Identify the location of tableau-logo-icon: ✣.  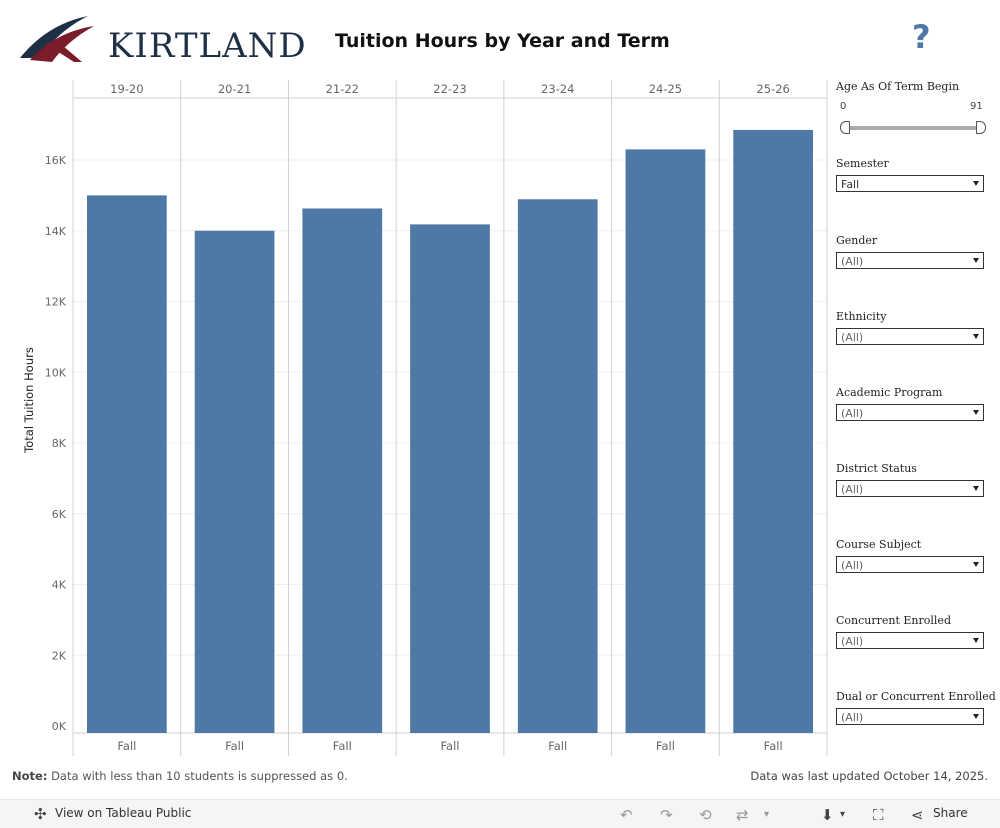
(40, 814).